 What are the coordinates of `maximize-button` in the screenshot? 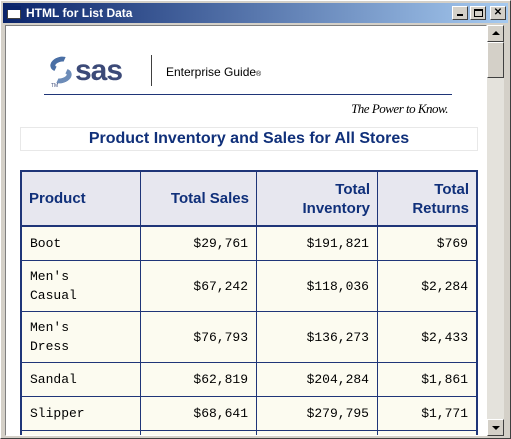 It's located at (478, 13).